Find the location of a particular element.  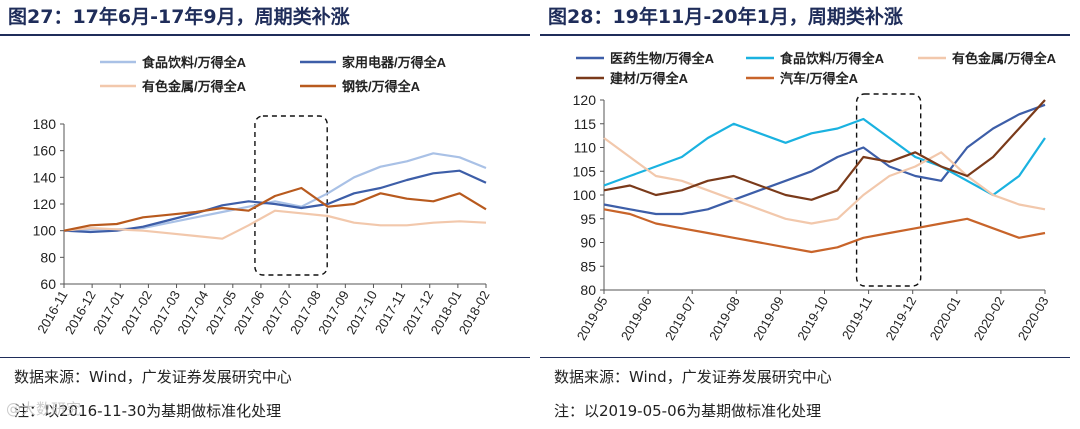

chart-title: 图27：17年6月-17年9月，周期类补涨 is located at coordinates (179, 17).